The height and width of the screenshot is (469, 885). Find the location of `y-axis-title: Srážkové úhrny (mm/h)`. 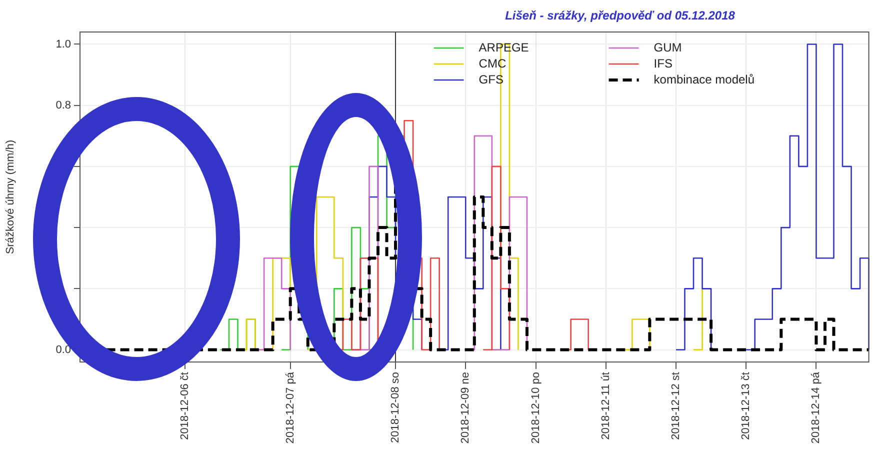

y-axis-title: Srážkové úhrny (mm/h) is located at coordinates (10, 197).